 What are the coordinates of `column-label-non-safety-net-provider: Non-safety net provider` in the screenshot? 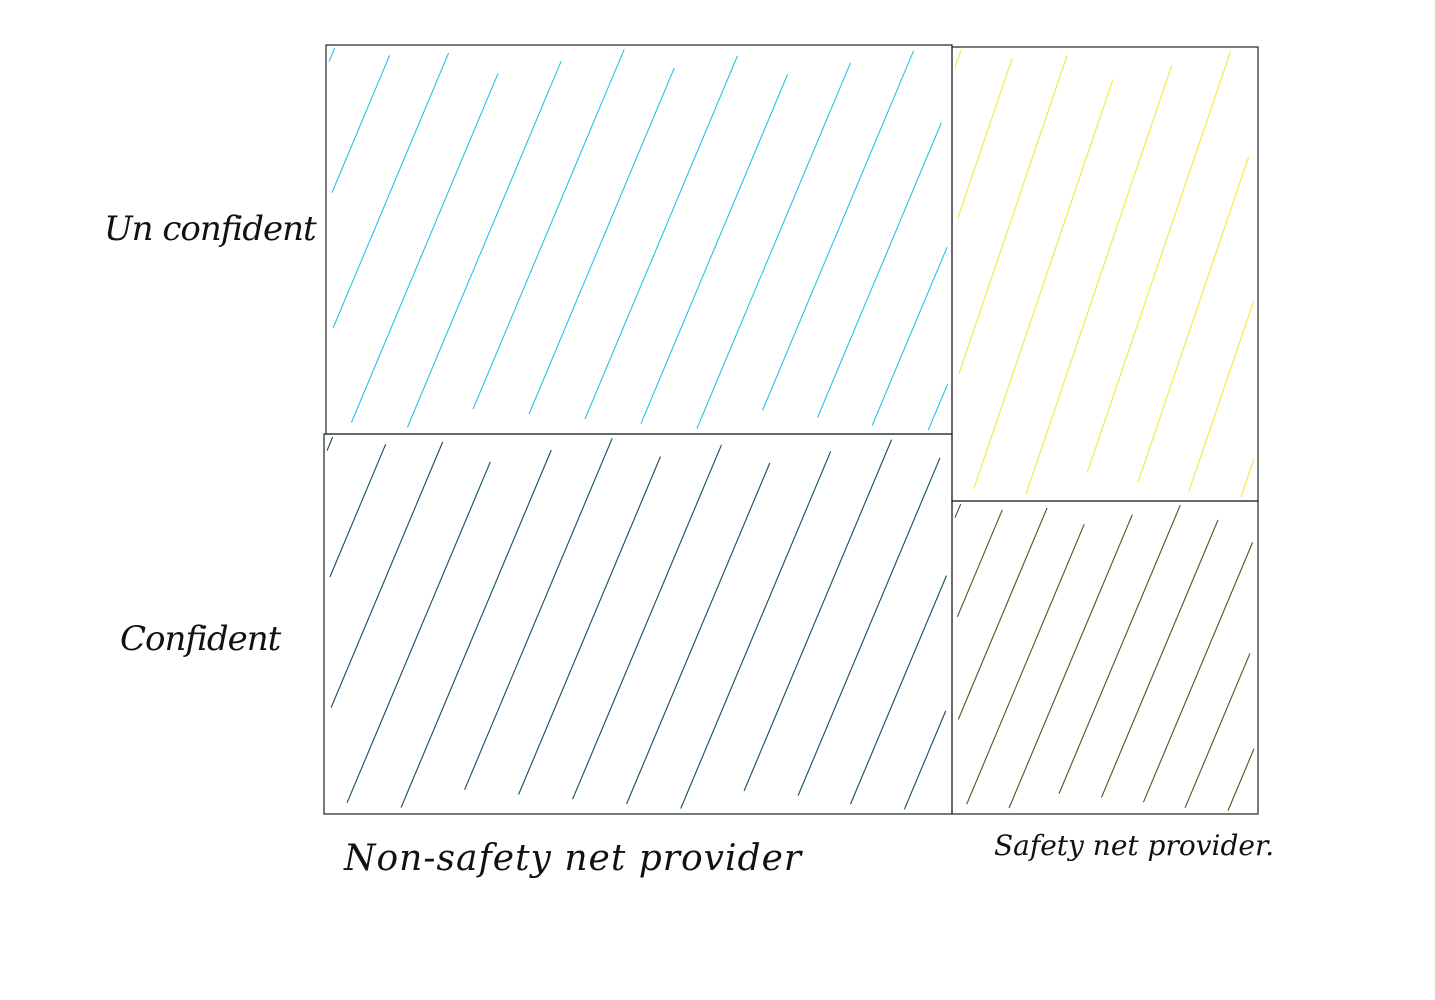 It's located at (573, 858).